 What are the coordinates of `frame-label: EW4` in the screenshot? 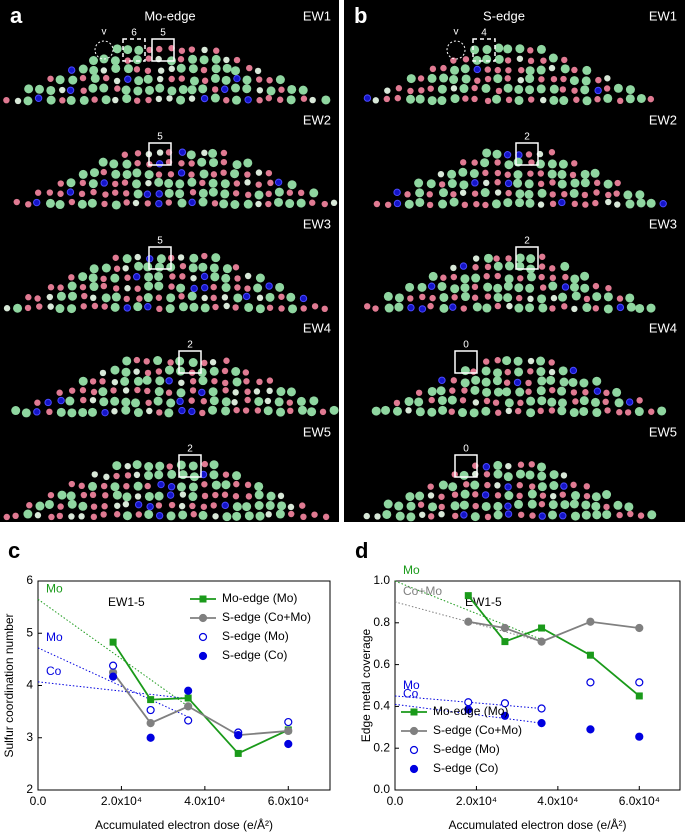 It's located at (663, 327).